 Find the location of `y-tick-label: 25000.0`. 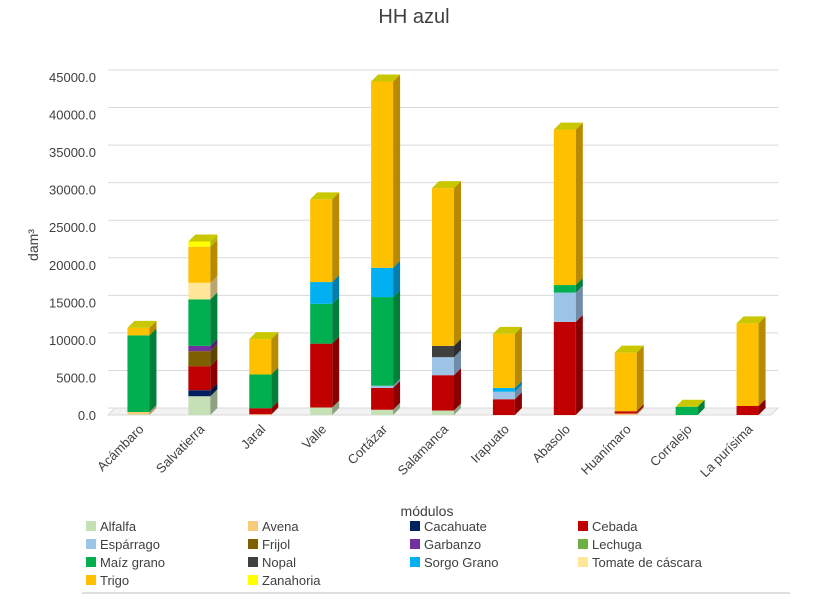

y-tick-label: 25000.0 is located at coordinates (72, 227).